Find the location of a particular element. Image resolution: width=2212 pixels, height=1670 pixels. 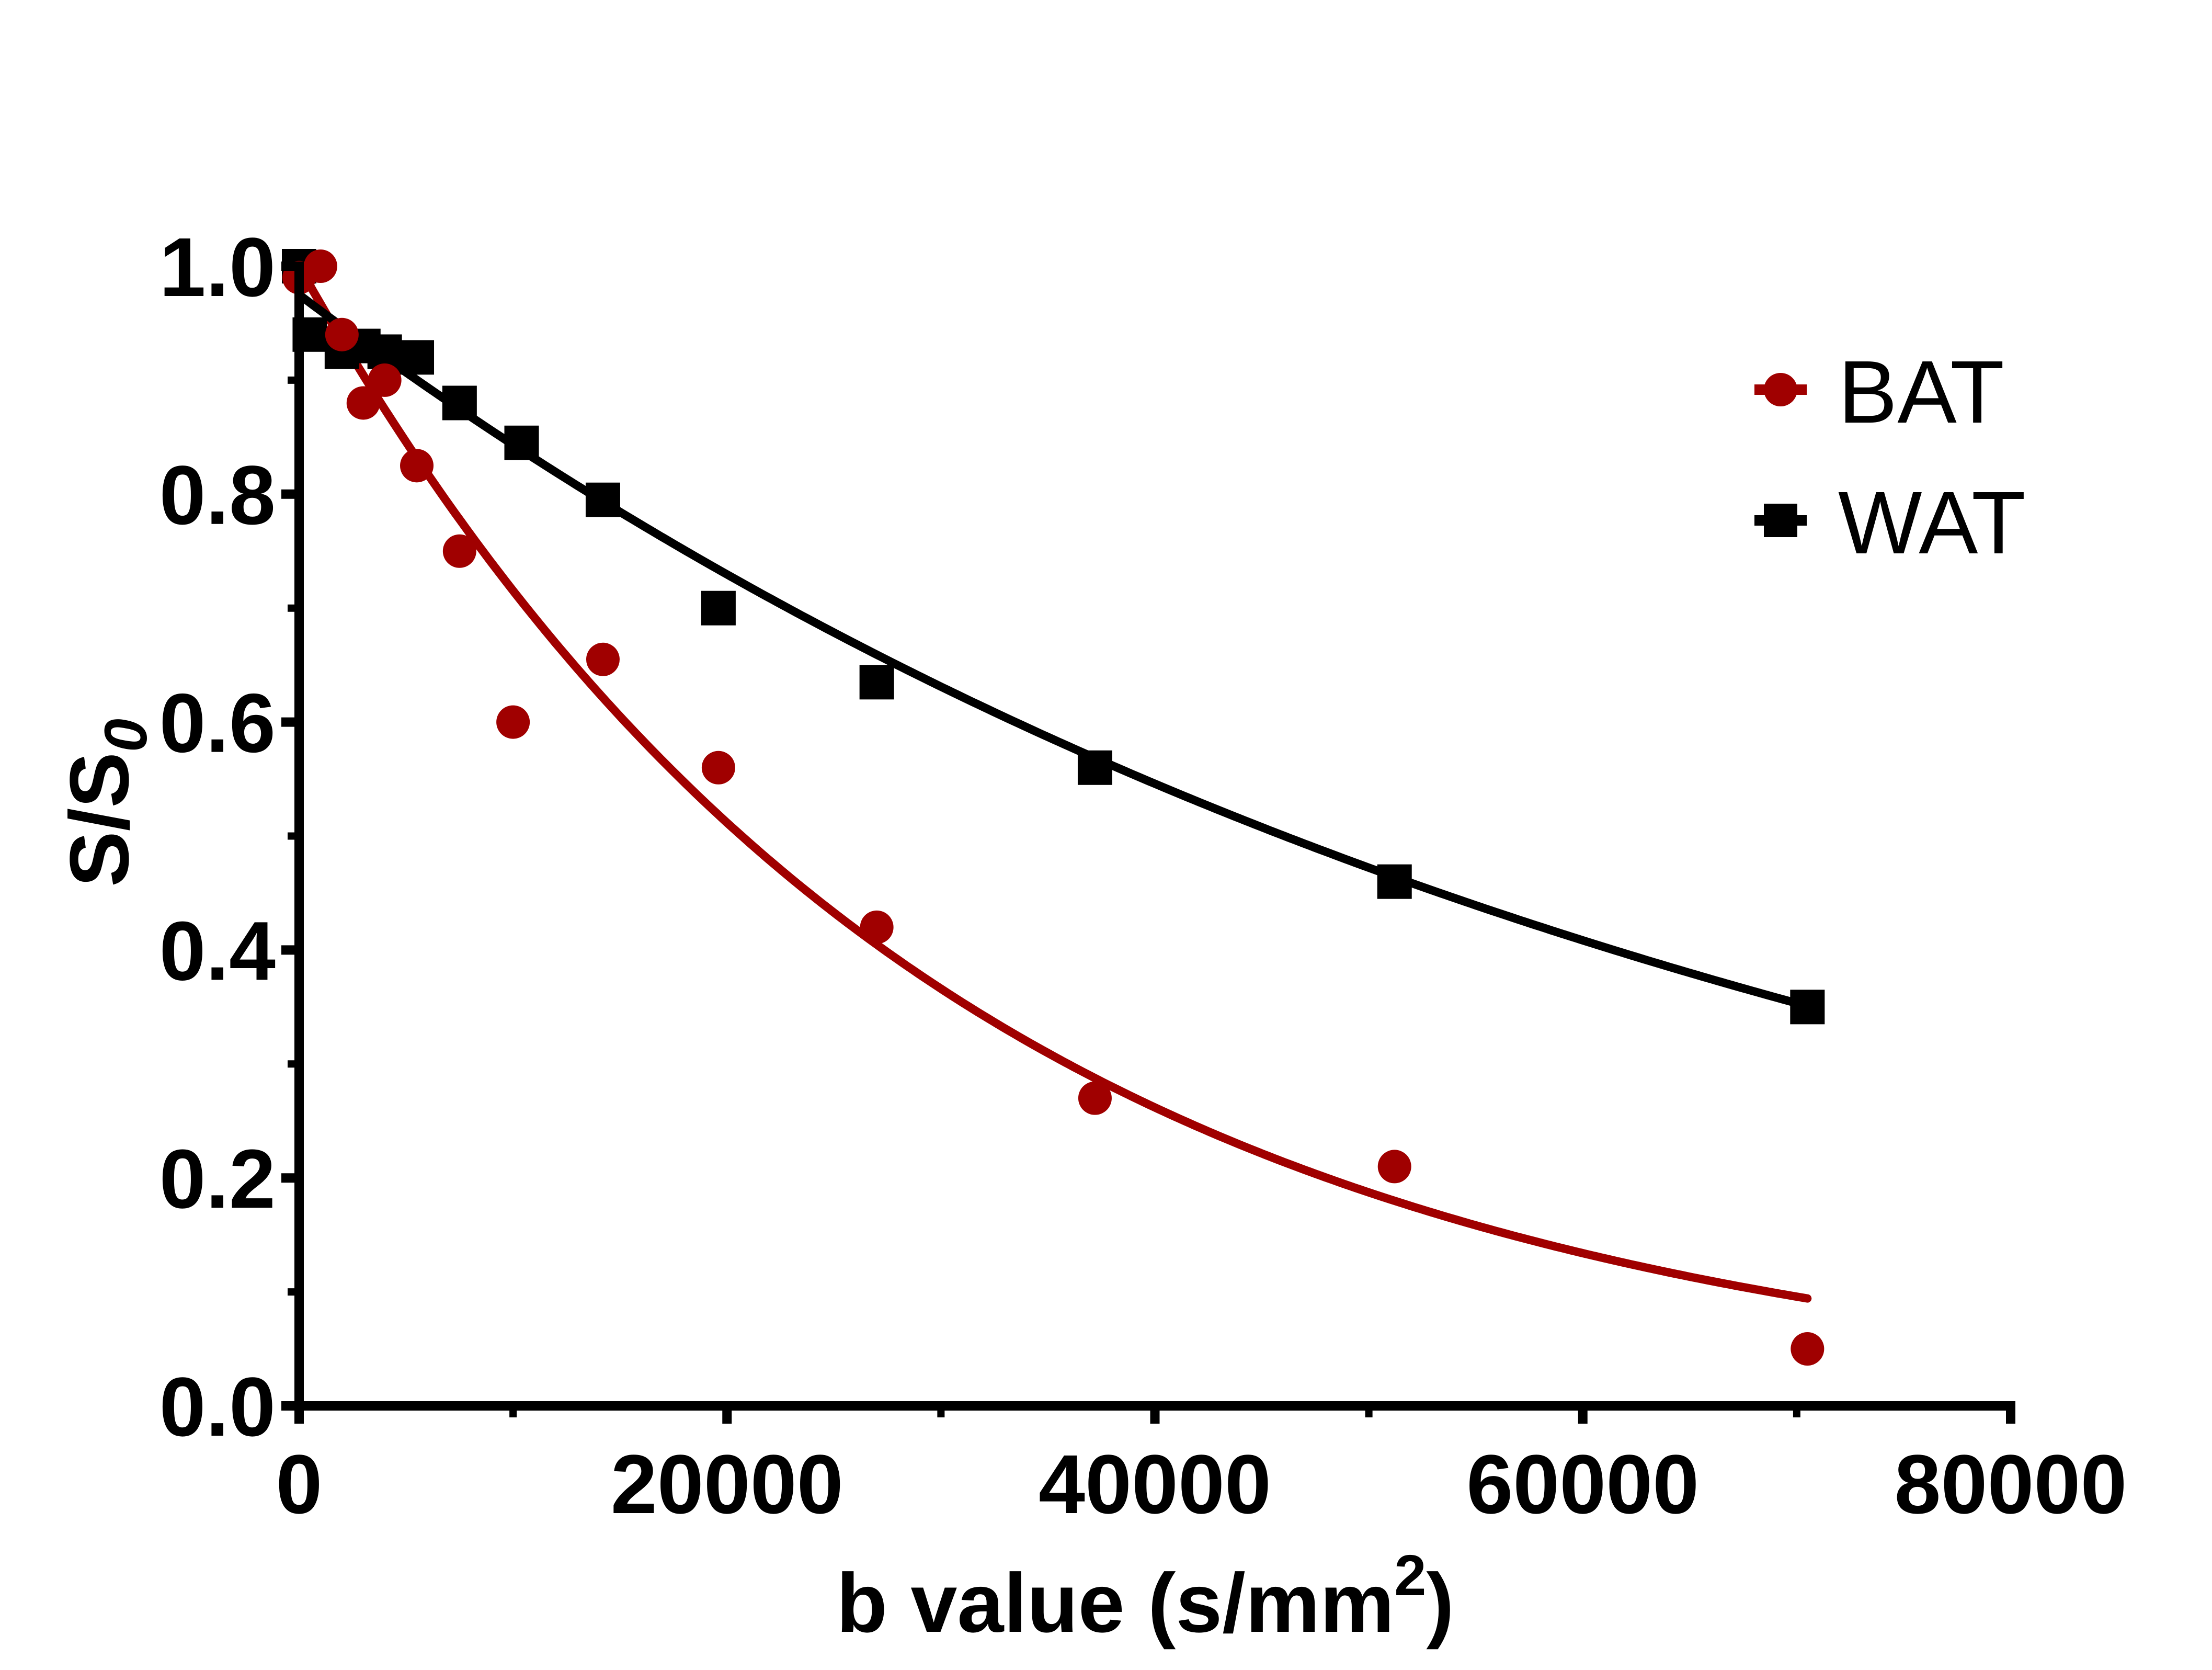

y-tick-label: 1.0 is located at coordinates (217, 267).